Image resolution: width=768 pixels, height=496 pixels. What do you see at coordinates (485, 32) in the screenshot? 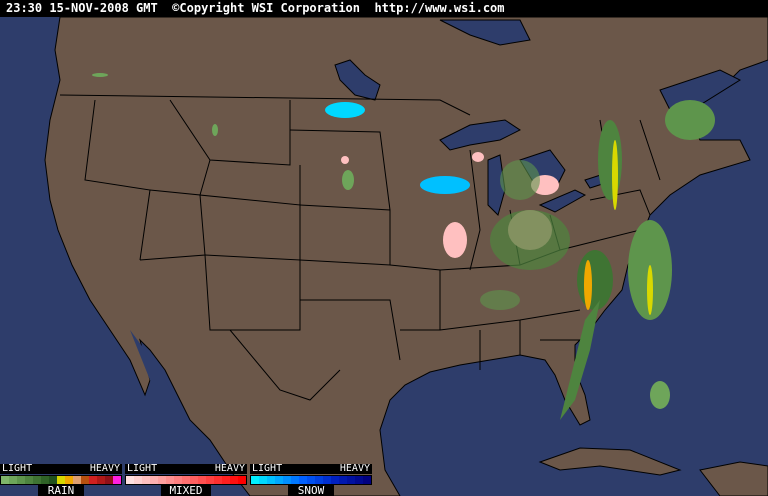
I see `hudson-bay` at bounding box center [485, 32].